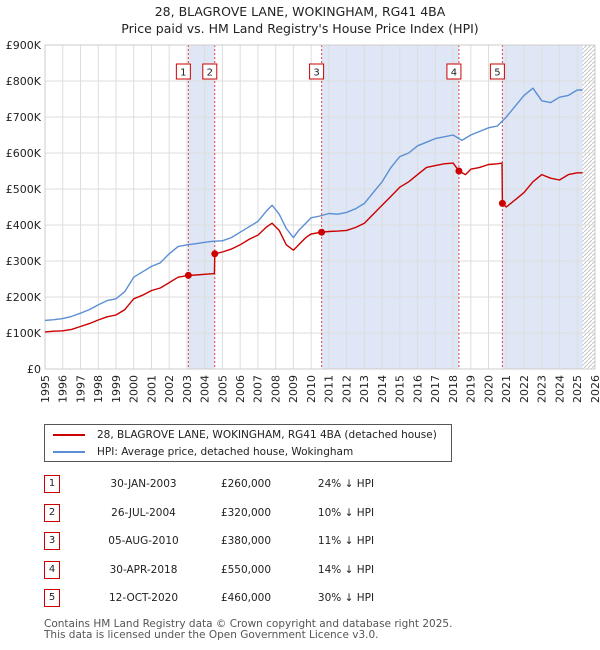 This screenshot has width=600, height=650. I want to click on sale-hpi-delta: 11% ↓ HPI, so click(346, 541).